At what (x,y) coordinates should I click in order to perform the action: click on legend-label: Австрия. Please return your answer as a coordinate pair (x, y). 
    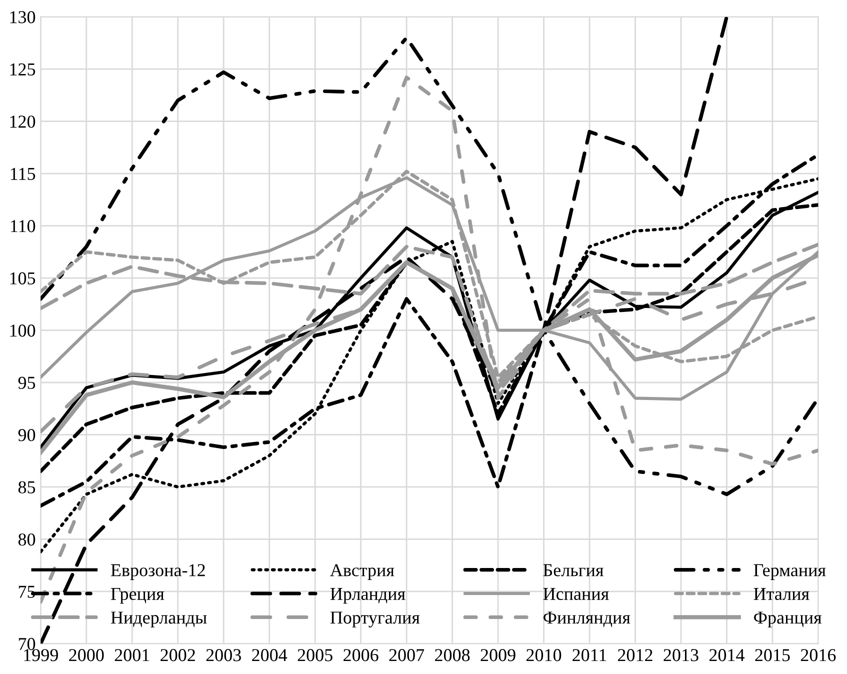
    Looking at the image, I should click on (362, 572).